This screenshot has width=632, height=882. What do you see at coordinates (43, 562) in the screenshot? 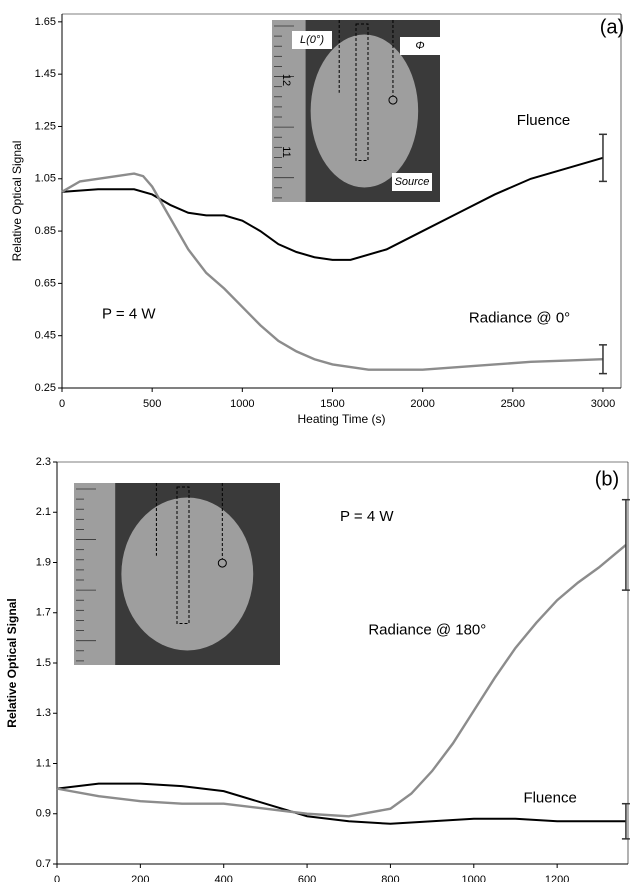
I see `y-tick-label: 1.9` at bounding box center [43, 562].